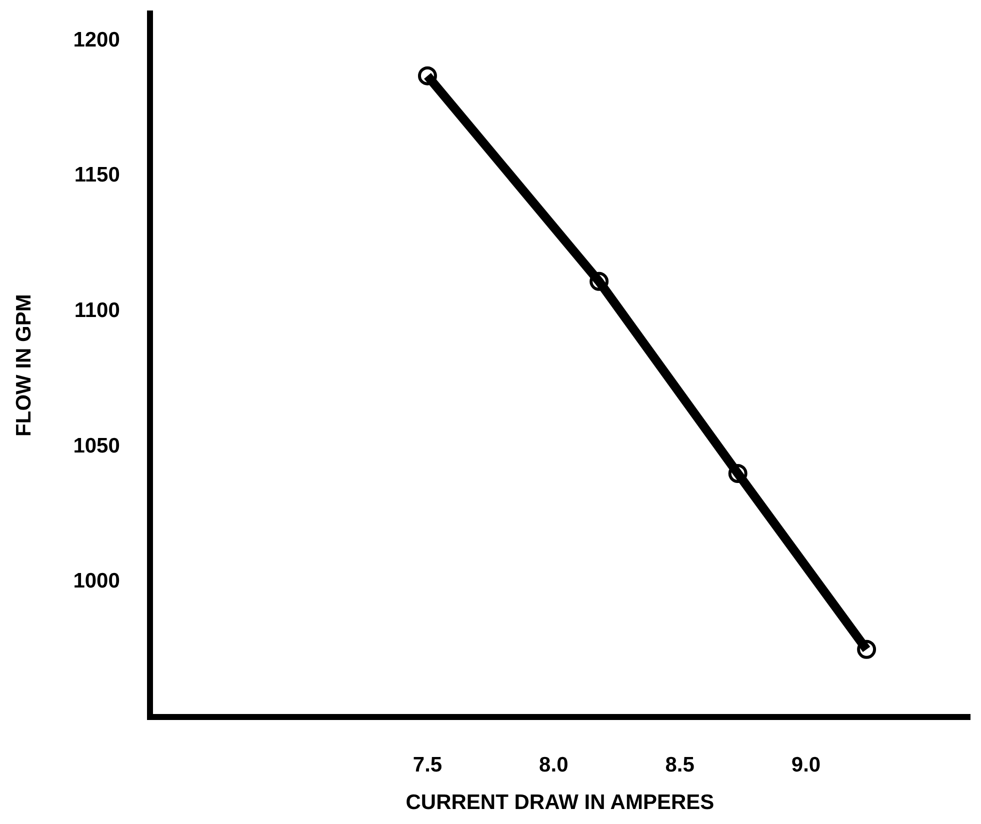 This screenshot has width=981, height=824. Describe the element at coordinates (427, 764) in the screenshot. I see `x-tick-label: 7.5` at that location.